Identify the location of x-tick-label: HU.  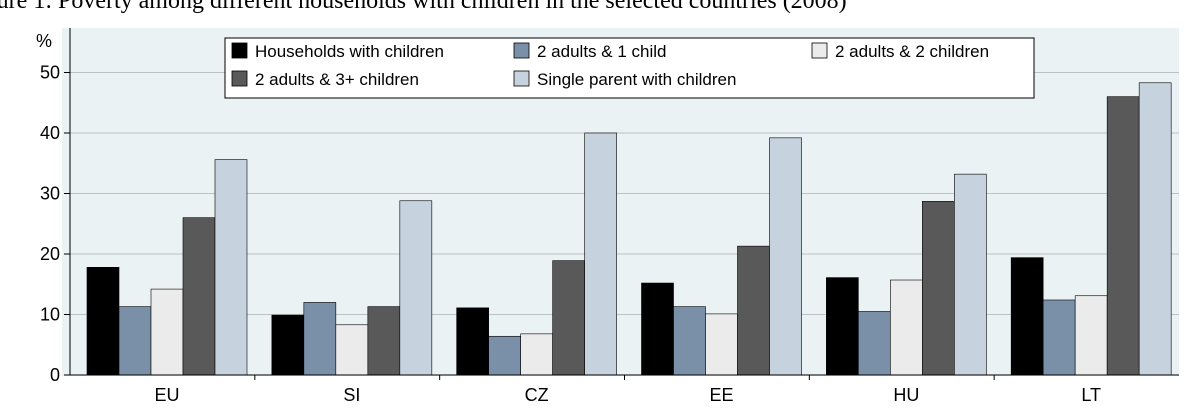
(906, 395).